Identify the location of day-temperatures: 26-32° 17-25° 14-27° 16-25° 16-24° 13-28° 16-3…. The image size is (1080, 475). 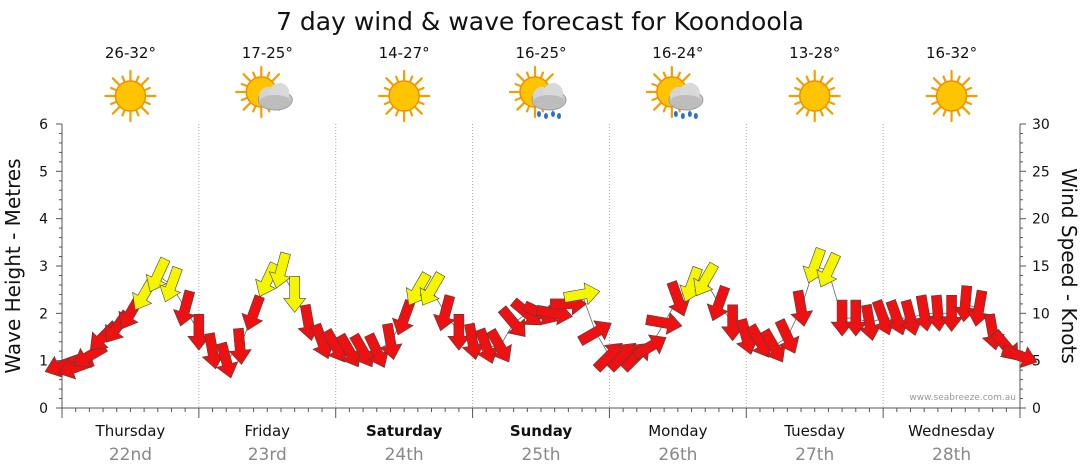
(541, 53).